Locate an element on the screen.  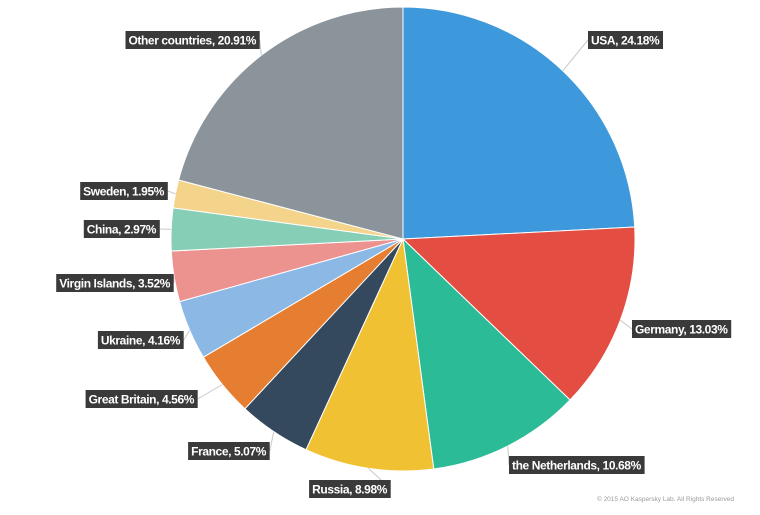
slice-label: Virgin Islands, 3.52% is located at coordinates (114, 284).